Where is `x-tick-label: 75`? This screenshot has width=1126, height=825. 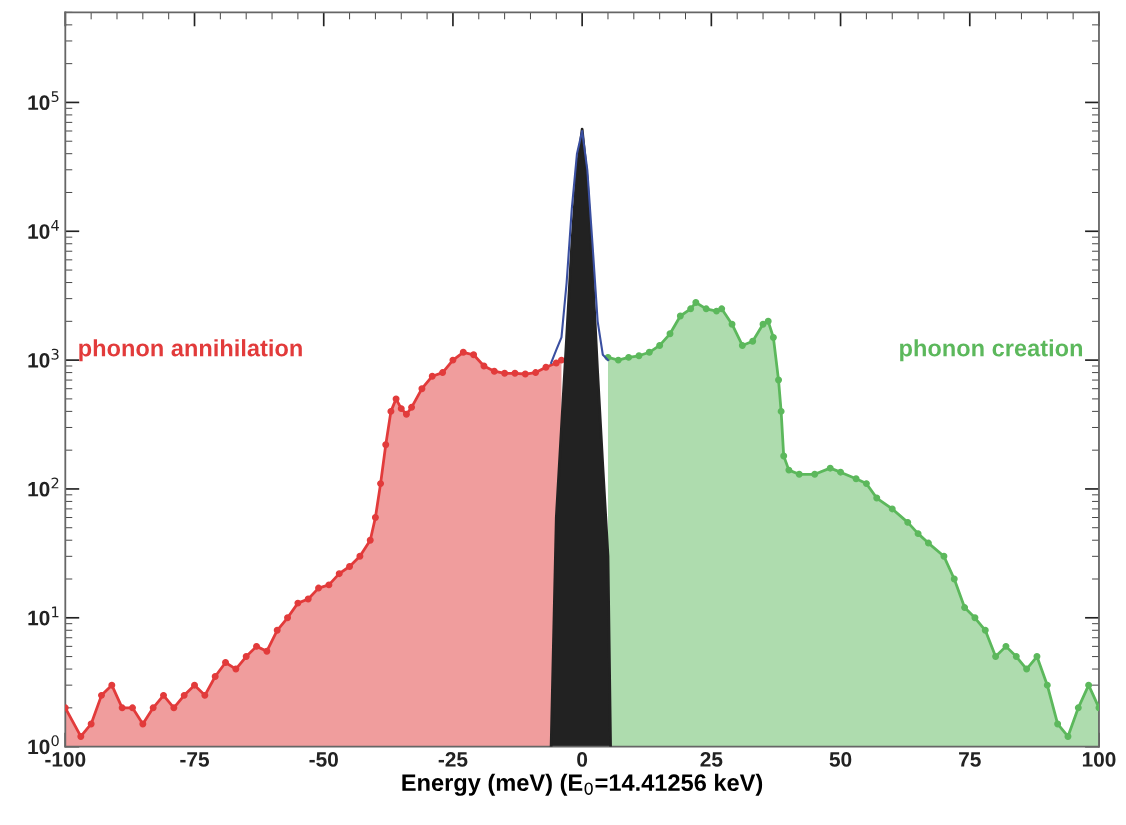 x-tick-label: 75 is located at coordinates (970, 759).